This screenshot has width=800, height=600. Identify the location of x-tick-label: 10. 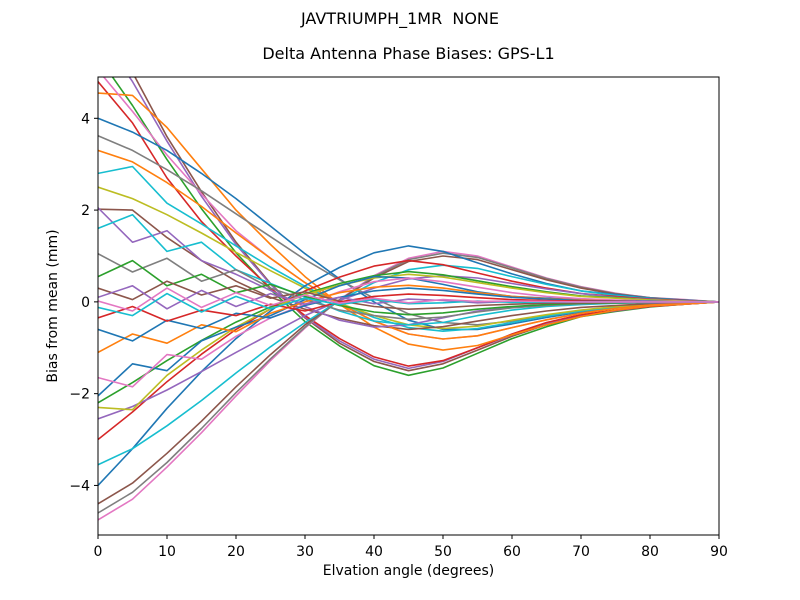
(167, 552).